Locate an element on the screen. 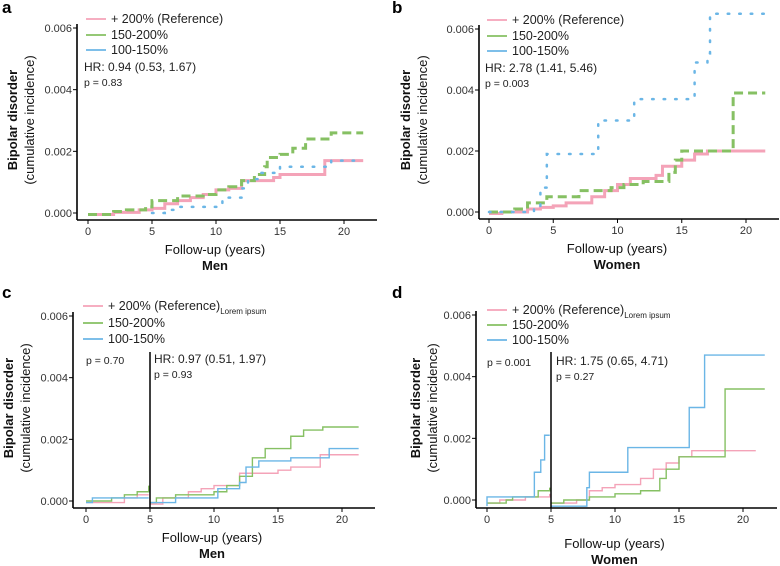 Image resolution: width=780 pixels, height=566 pixels. p-value-early: p = 0.70 is located at coordinates (105, 361).